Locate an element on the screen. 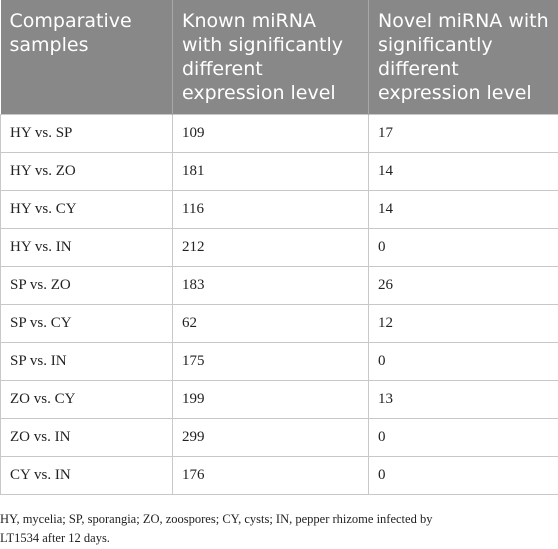  cell-known-count: 212 is located at coordinates (270, 247).